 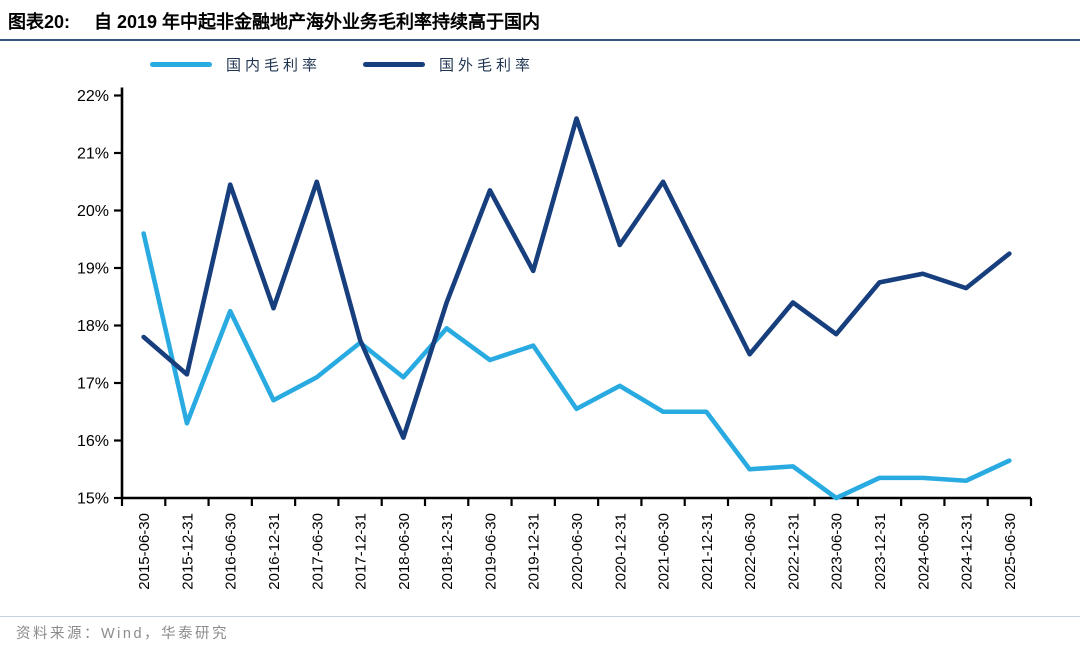 What do you see at coordinates (93, 384) in the screenshot?
I see `y-tick-label-2: 17%` at bounding box center [93, 384].